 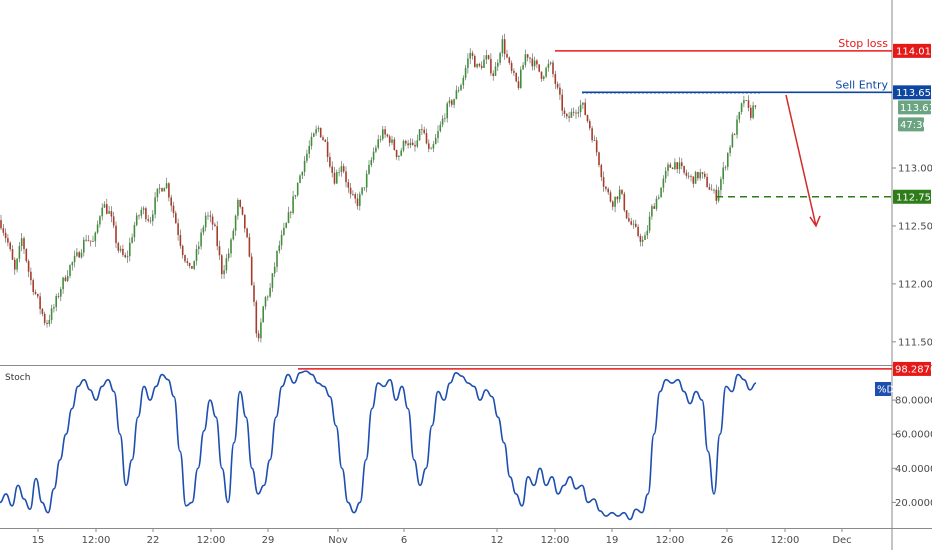 I want to click on stoch-axis: 98.2870 80.0000 60.0000 40.0000 20.0000, so click(x=912, y=435).